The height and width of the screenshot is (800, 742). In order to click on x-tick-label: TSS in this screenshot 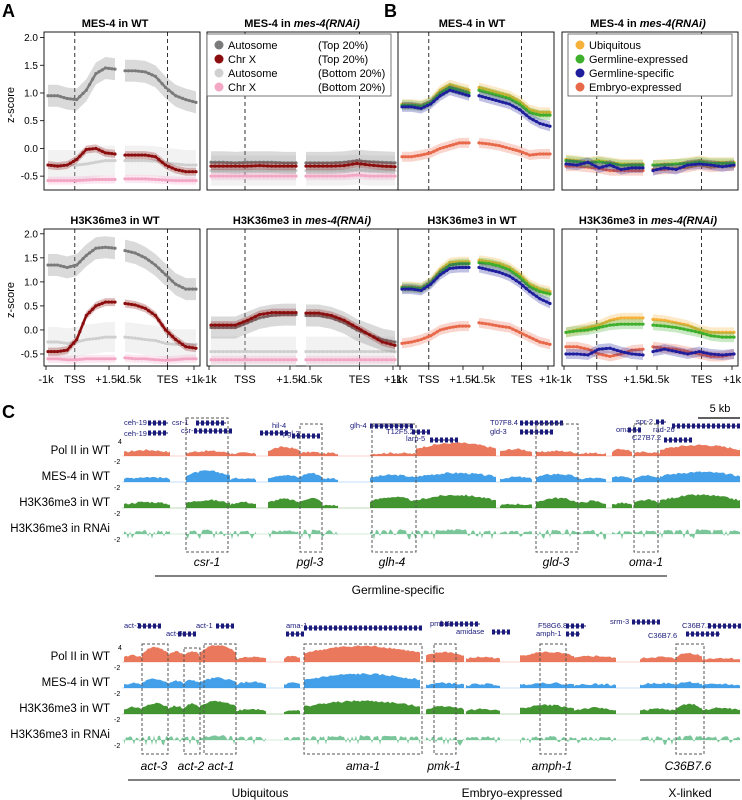, I will do `click(596, 380)`.